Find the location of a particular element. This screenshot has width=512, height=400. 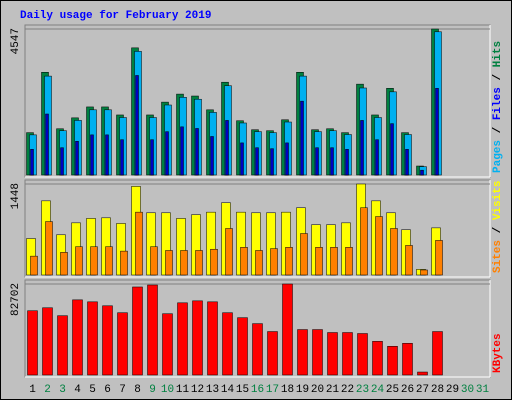

x-tick-label: 17 is located at coordinates (272, 390).